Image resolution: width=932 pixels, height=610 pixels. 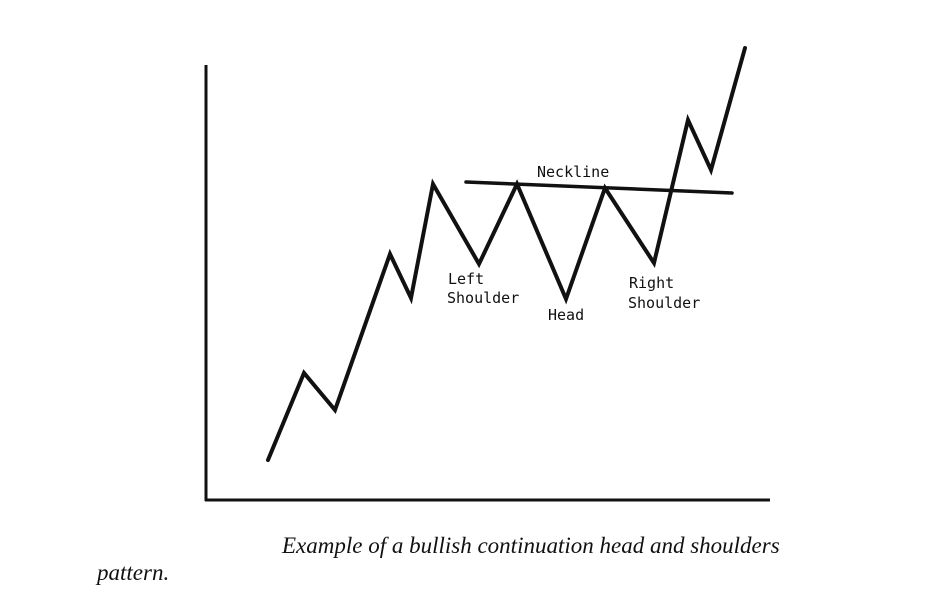 I want to click on caption-line-2: pattern., so click(x=133, y=572).